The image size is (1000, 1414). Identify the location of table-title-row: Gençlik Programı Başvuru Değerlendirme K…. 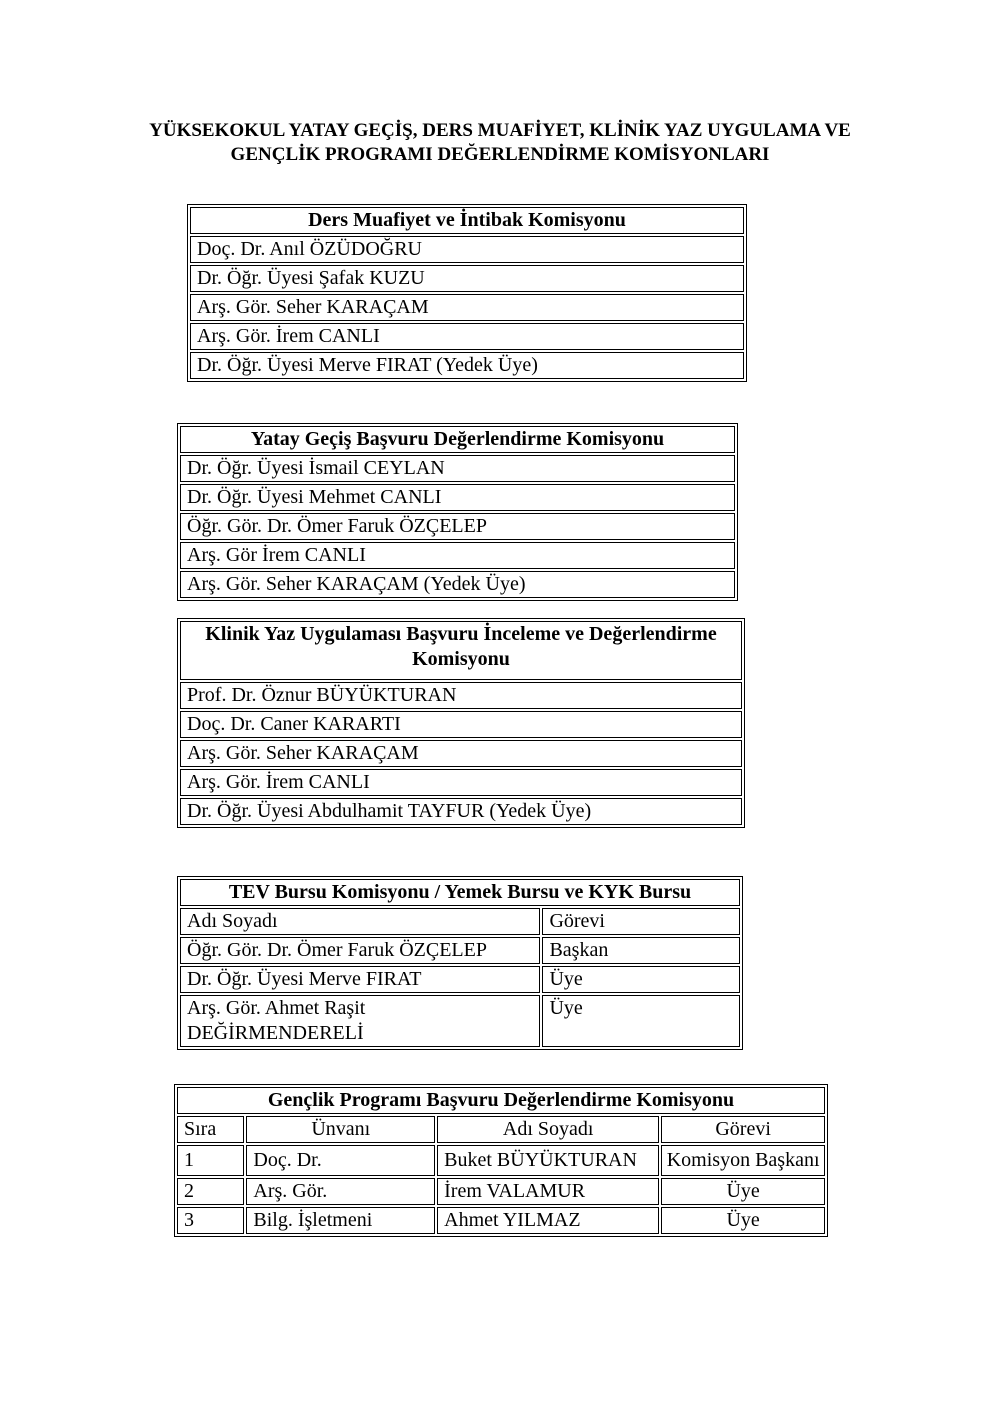
(501, 1100).